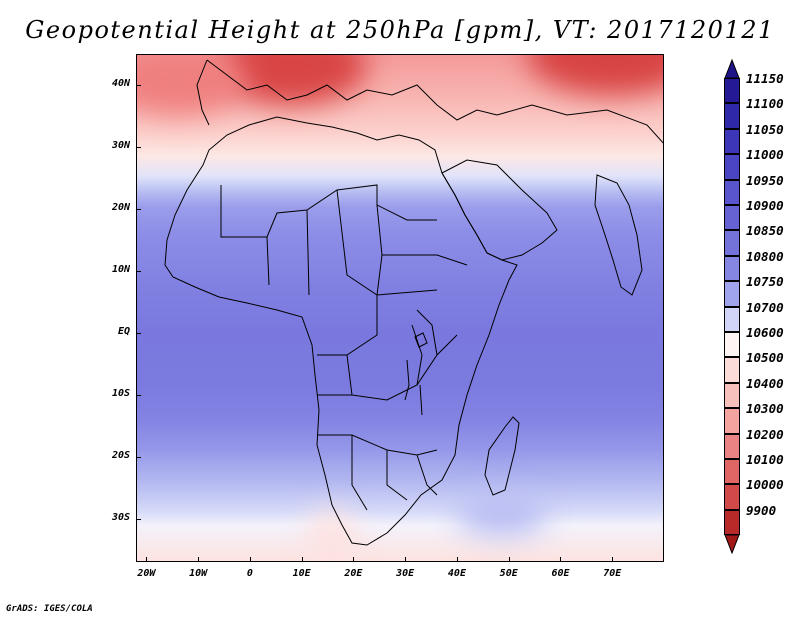 The height and width of the screenshot is (618, 800). Describe the element at coordinates (332, 535) in the screenshot. I see `southern-warm-tongue` at that location.